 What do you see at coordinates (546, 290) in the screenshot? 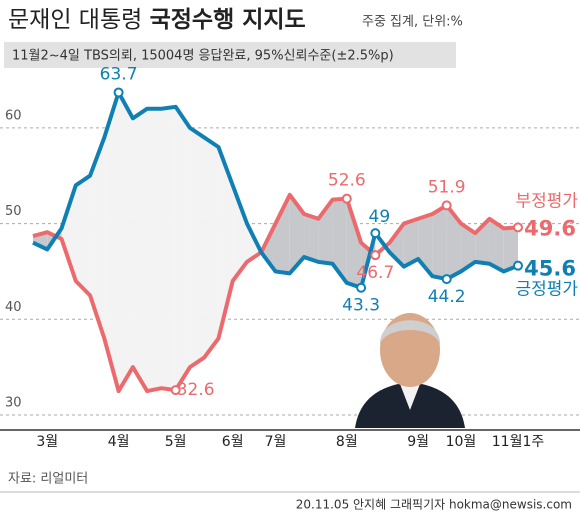
I see `legend-label: 긍정평가` at bounding box center [546, 290].